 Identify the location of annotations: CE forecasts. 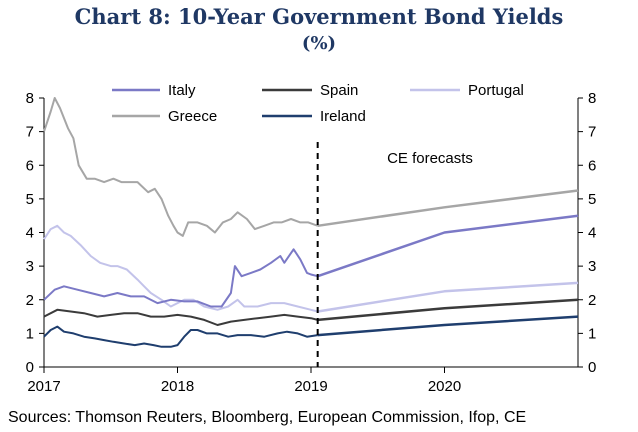
(394, 254).